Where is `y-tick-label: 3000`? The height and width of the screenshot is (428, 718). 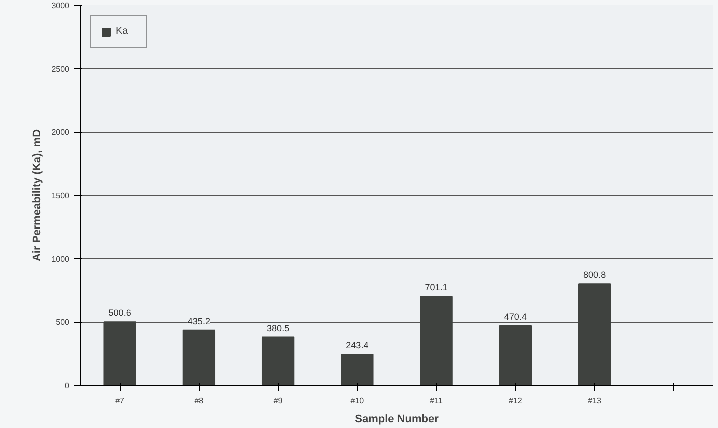
y-tick-label: 3000 is located at coordinates (61, 6).